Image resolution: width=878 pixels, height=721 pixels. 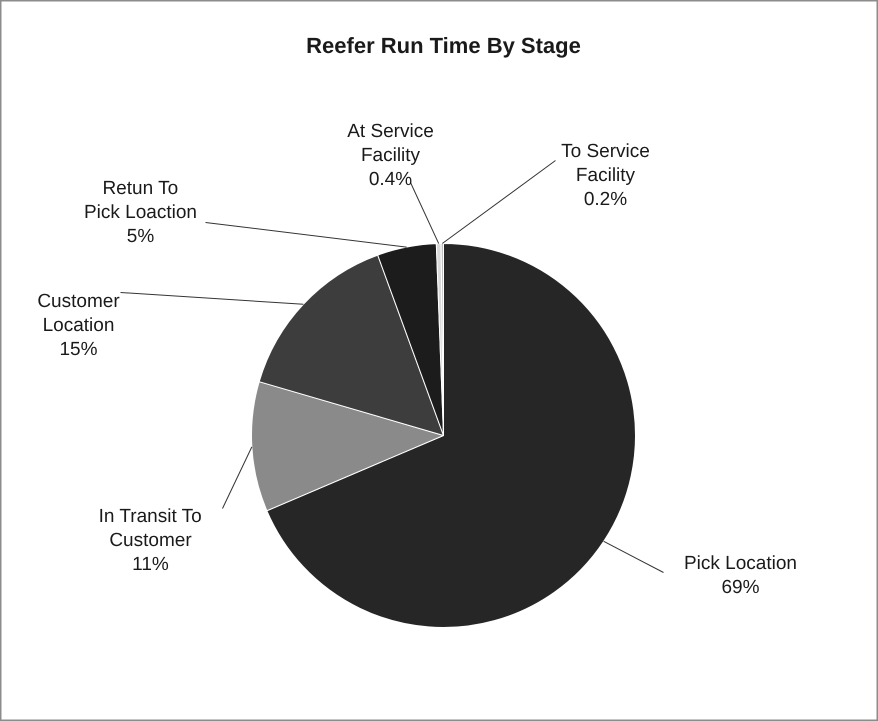 What do you see at coordinates (606, 199) in the screenshot?
I see `data-label: 0.2%` at bounding box center [606, 199].